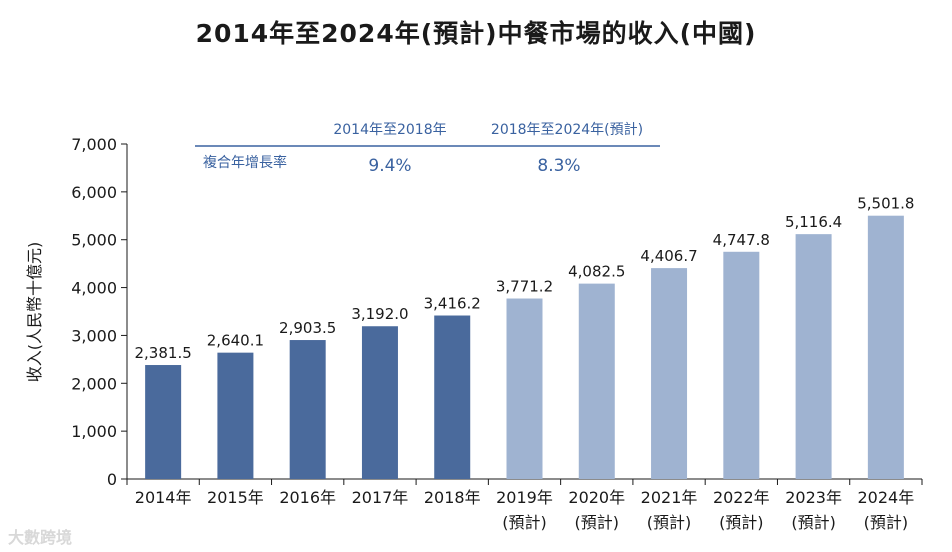 Image resolution: width=952 pixels, height=552 pixels. Describe the element at coordinates (885, 497) in the screenshot. I see `x-tick-label: 2024年` at that location.